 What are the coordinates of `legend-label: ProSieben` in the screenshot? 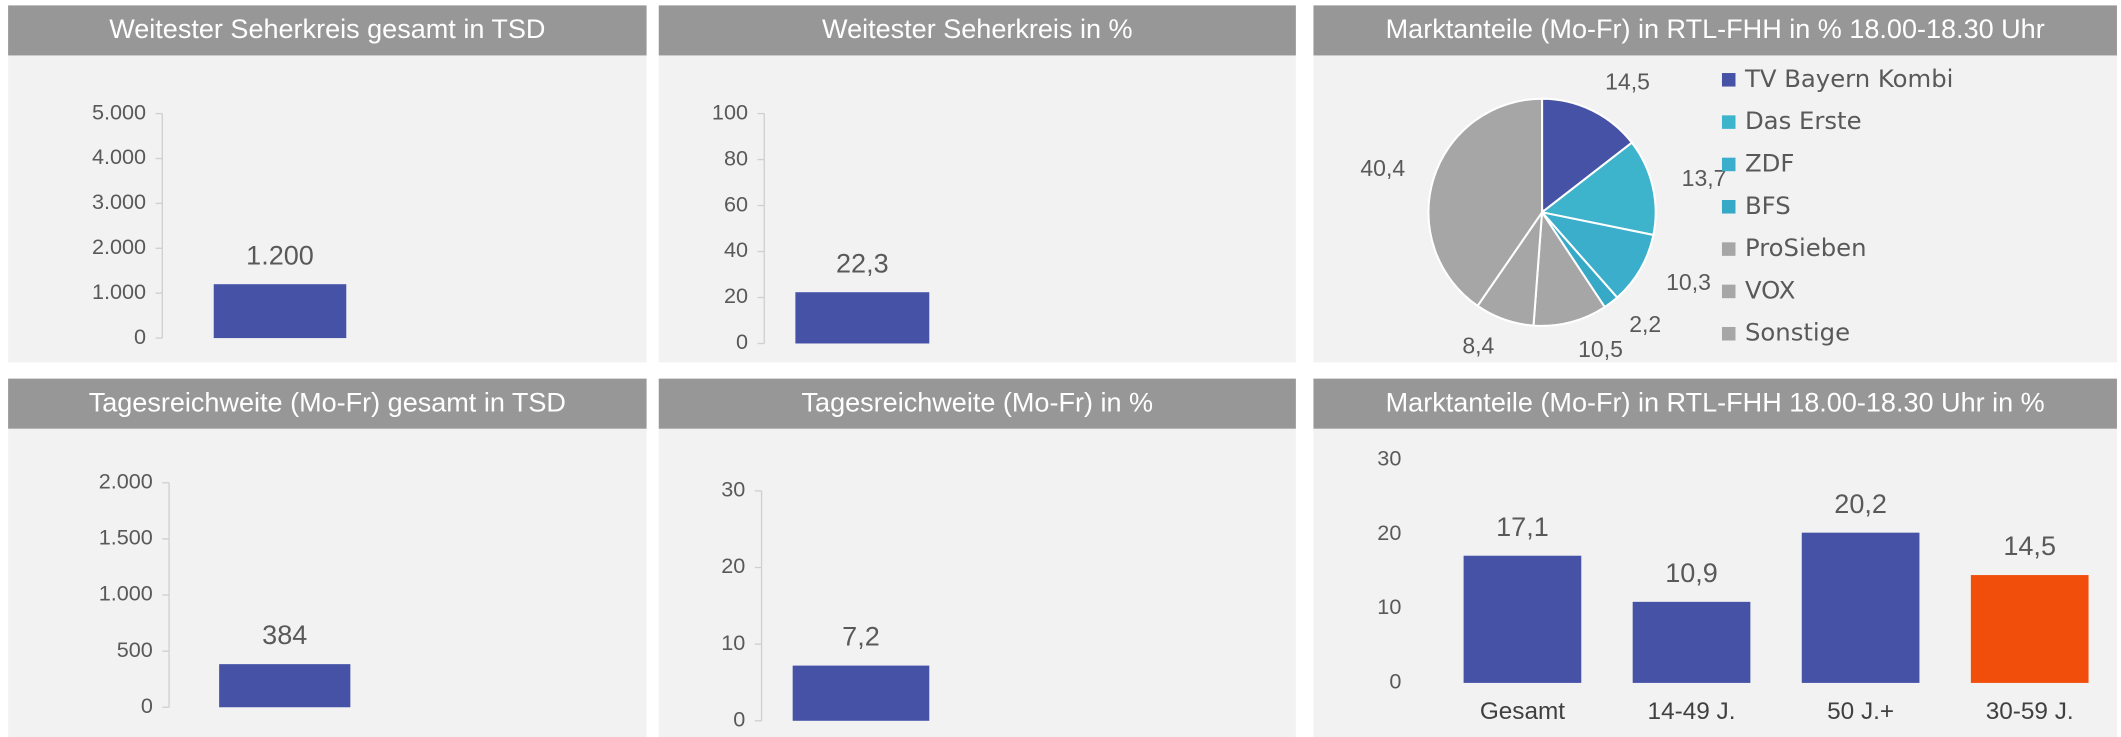 It's located at (1806, 247).